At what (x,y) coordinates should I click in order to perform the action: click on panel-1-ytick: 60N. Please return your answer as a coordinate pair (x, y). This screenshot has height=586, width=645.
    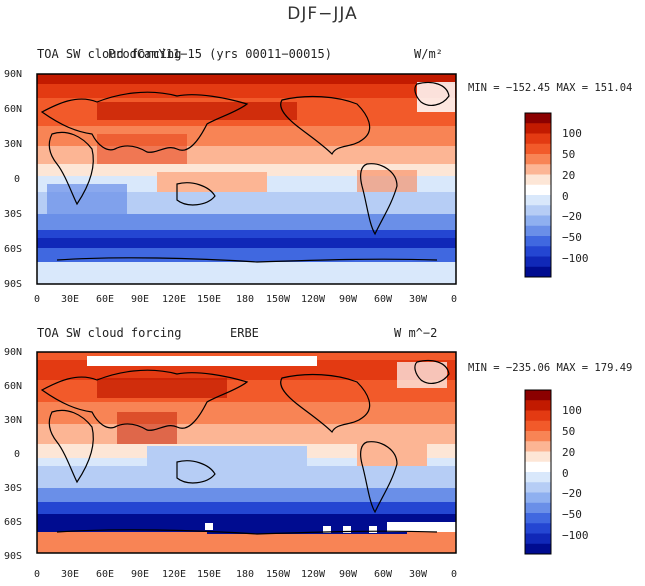
    Looking at the image, I should click on (13, 109).